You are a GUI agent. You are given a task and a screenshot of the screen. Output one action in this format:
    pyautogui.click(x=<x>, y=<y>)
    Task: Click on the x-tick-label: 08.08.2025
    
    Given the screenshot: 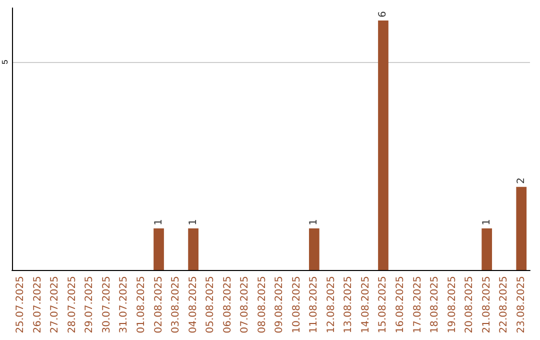 What is the action you would take?
    pyautogui.click(x=262, y=305)
    